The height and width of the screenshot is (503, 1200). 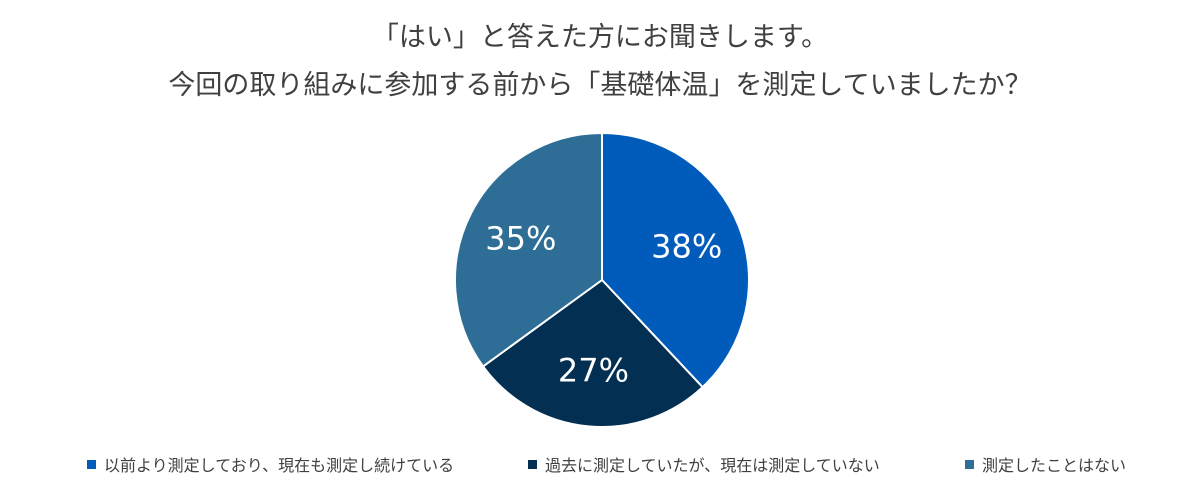 I want to click on legend-swatch-never, so click(x=969, y=464).